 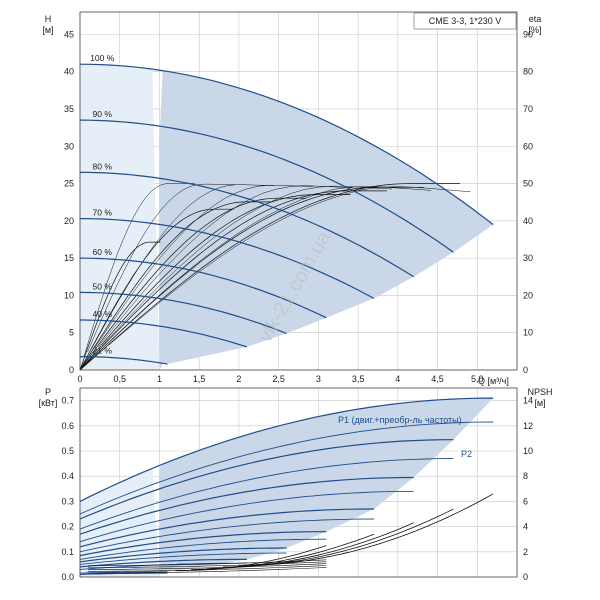 I want to click on power-y-tick-left: 0.3, so click(x=67, y=501).